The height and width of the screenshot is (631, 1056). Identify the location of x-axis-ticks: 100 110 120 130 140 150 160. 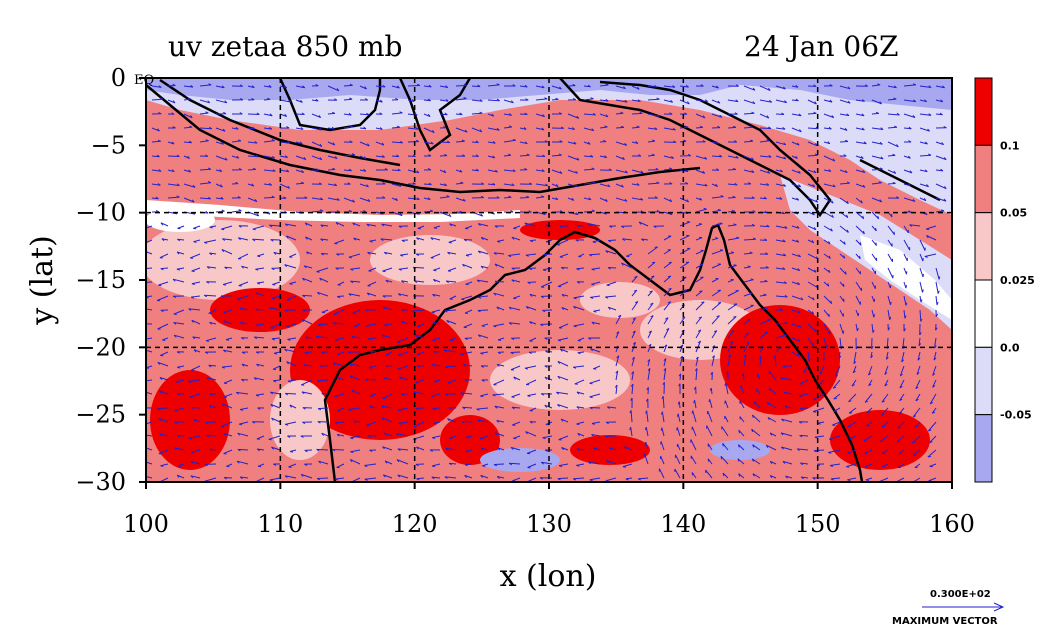
(549, 510).